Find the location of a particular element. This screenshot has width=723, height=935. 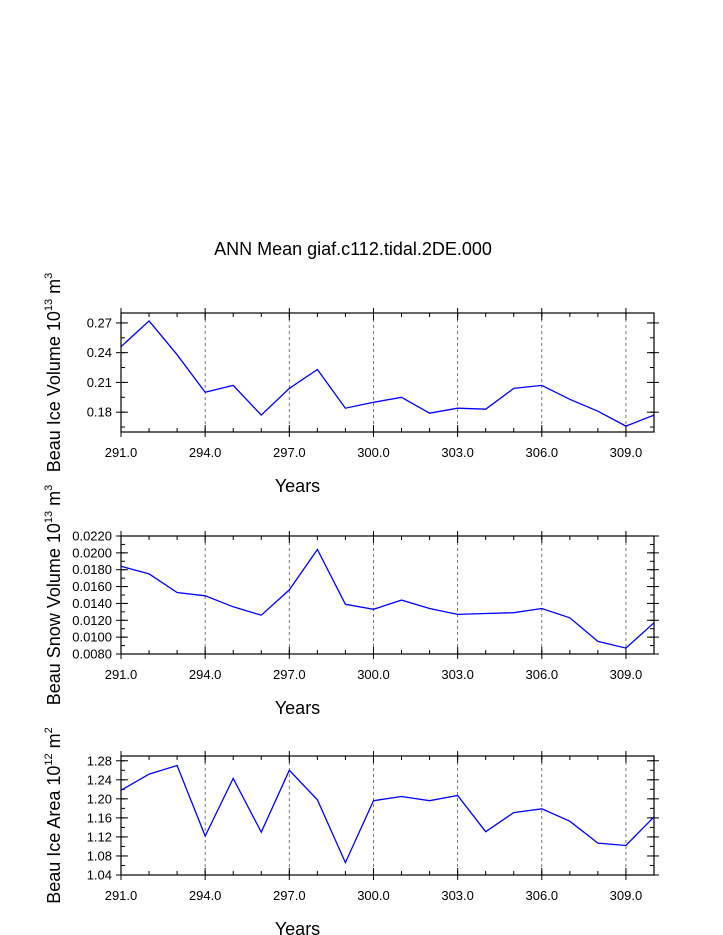

y-tick-label: 1.16 is located at coordinates (99, 817).